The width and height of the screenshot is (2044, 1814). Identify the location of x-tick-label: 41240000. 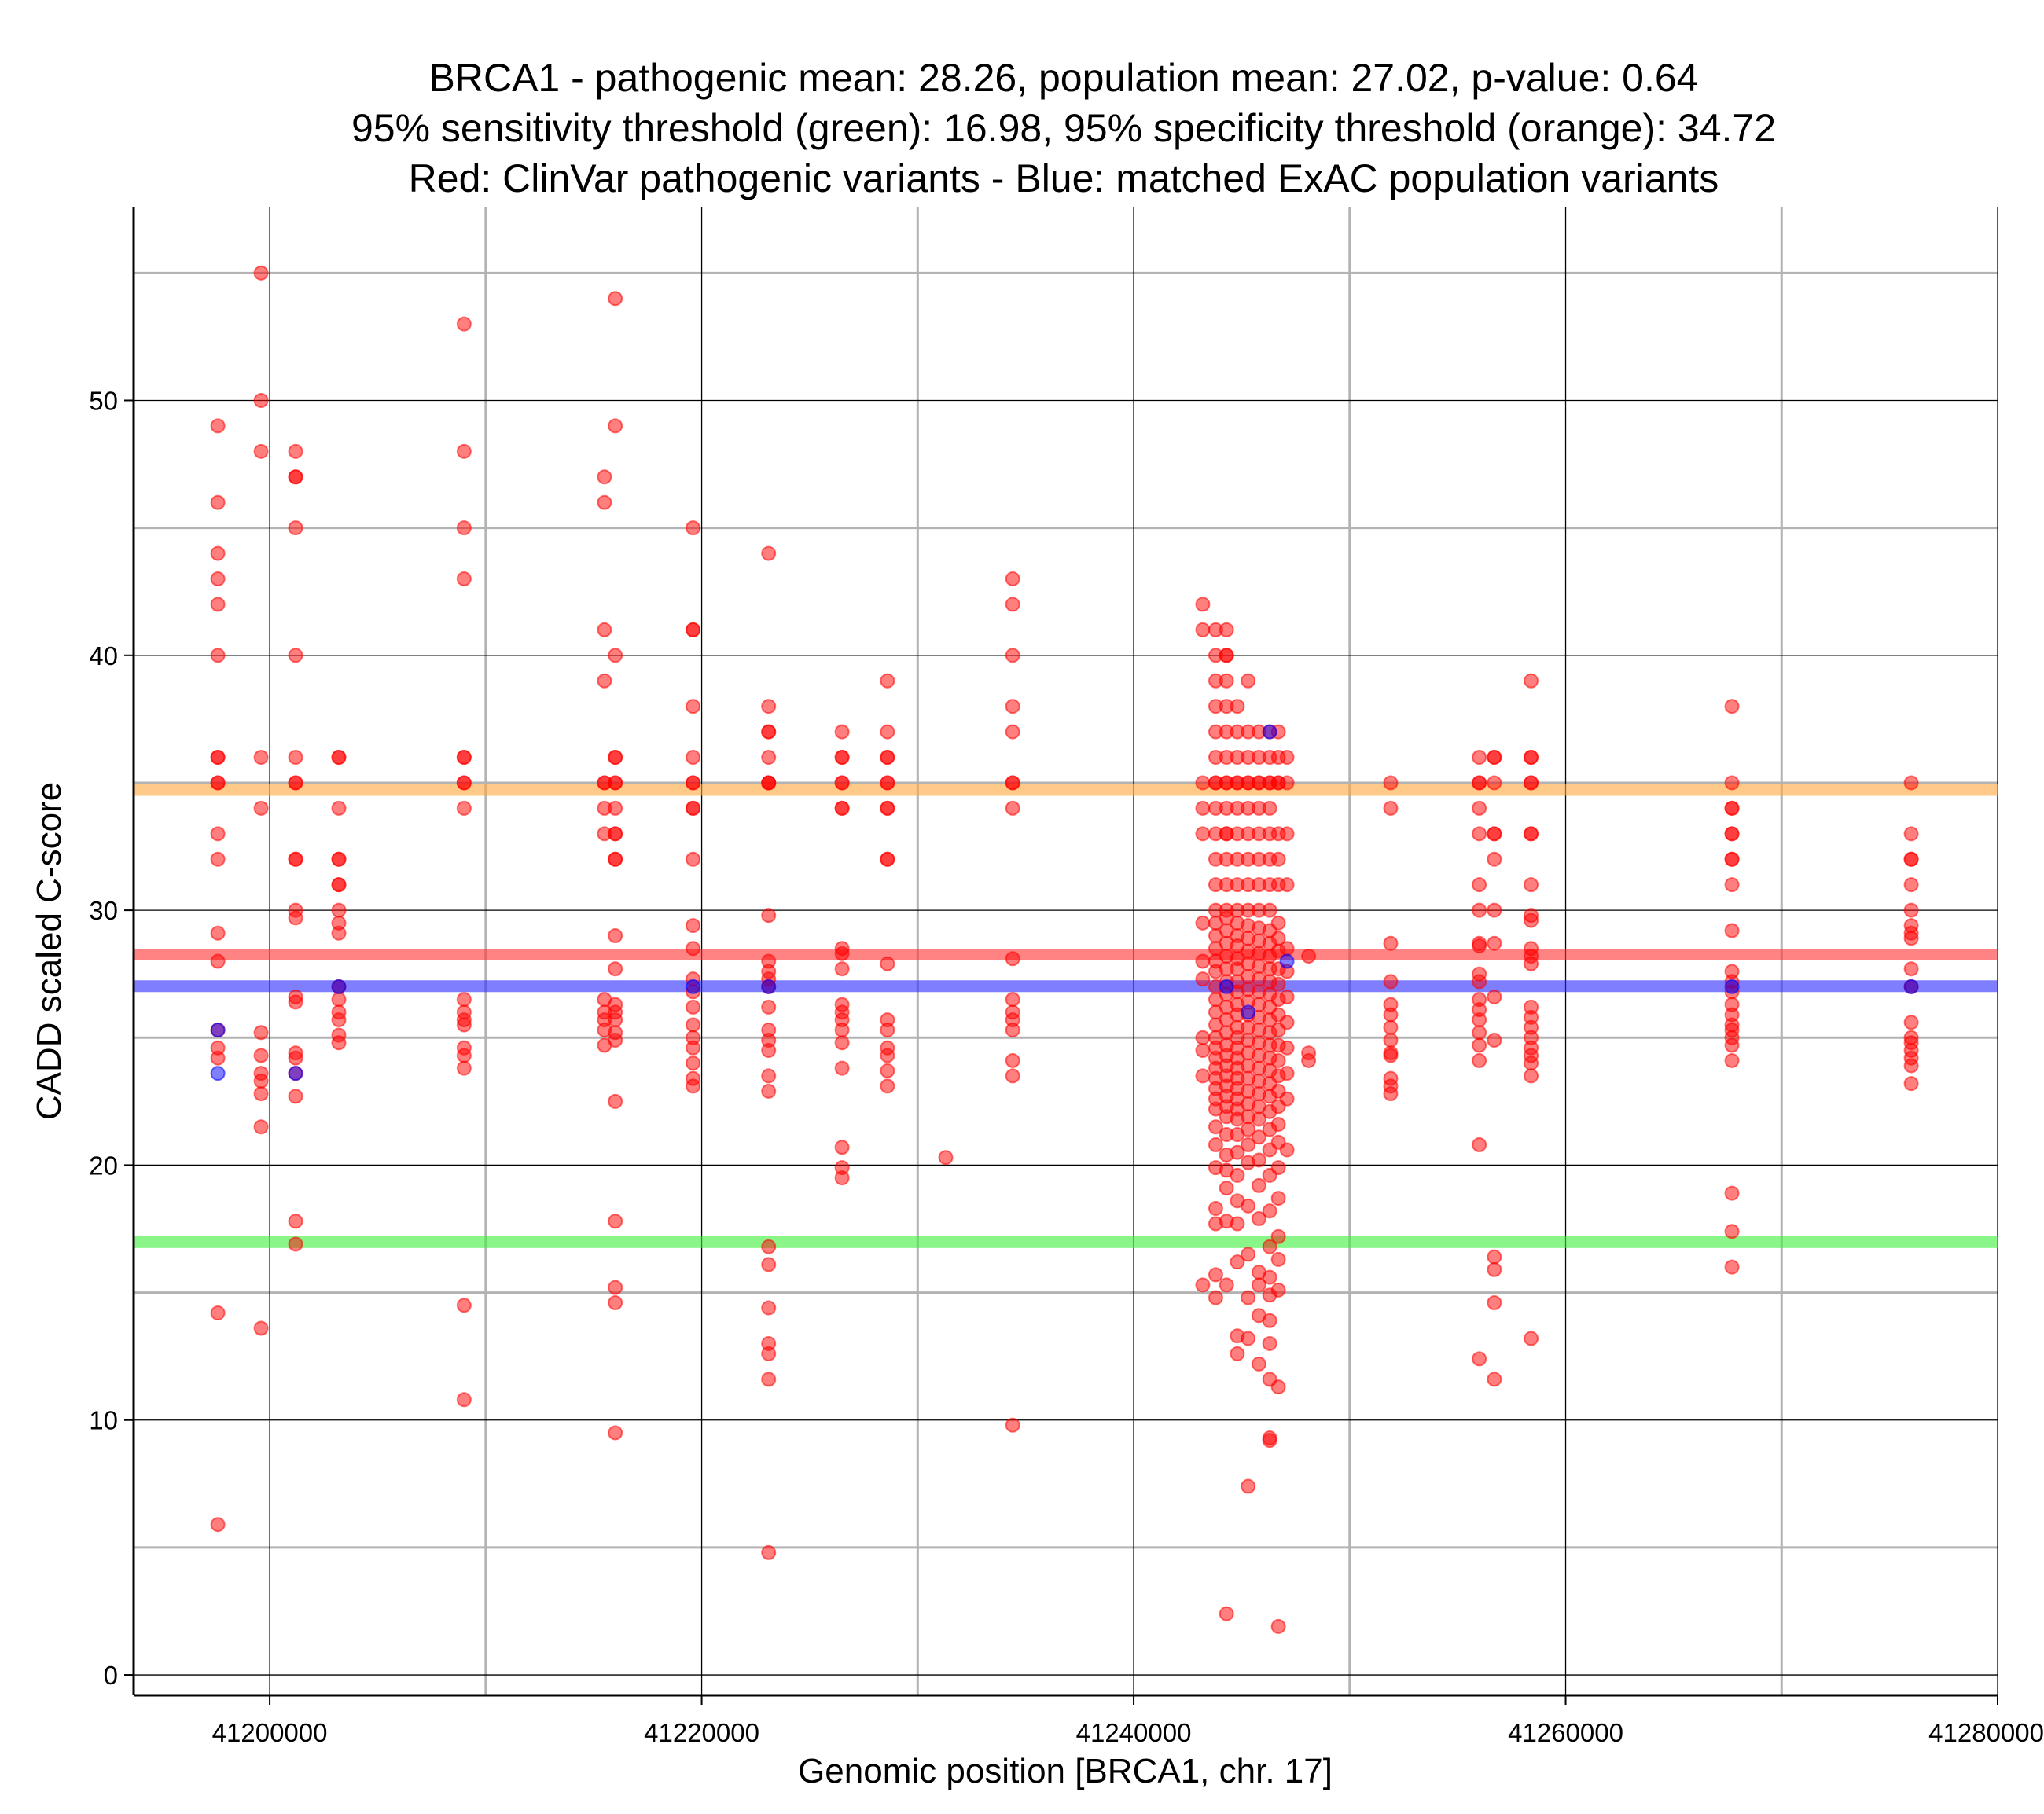
(1134, 1733).